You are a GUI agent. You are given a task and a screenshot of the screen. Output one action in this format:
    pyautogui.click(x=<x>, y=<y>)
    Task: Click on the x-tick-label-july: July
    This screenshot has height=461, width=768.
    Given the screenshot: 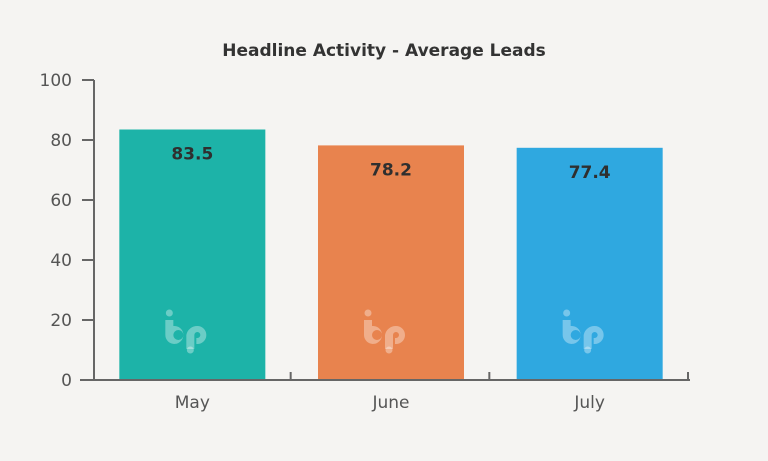 What is the action you would take?
    pyautogui.click(x=589, y=403)
    